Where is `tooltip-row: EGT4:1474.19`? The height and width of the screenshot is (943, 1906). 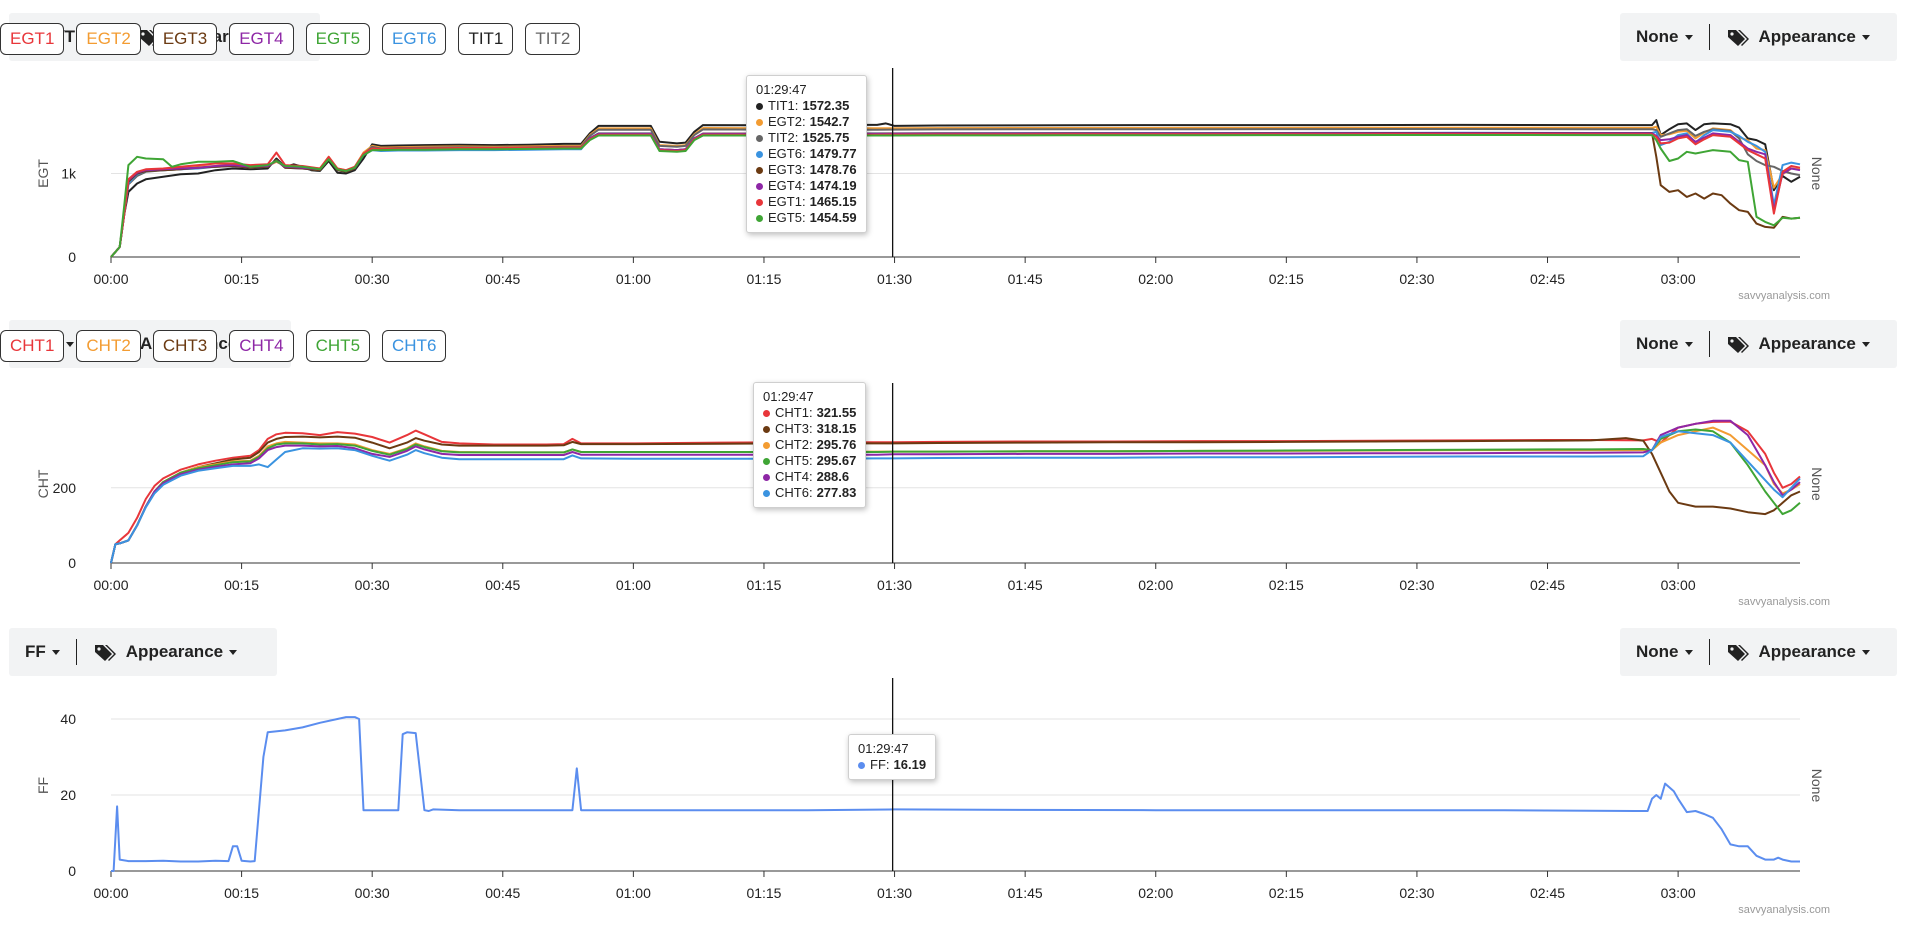
tooltip-row: EGT4:1474.19 is located at coordinates (806, 186).